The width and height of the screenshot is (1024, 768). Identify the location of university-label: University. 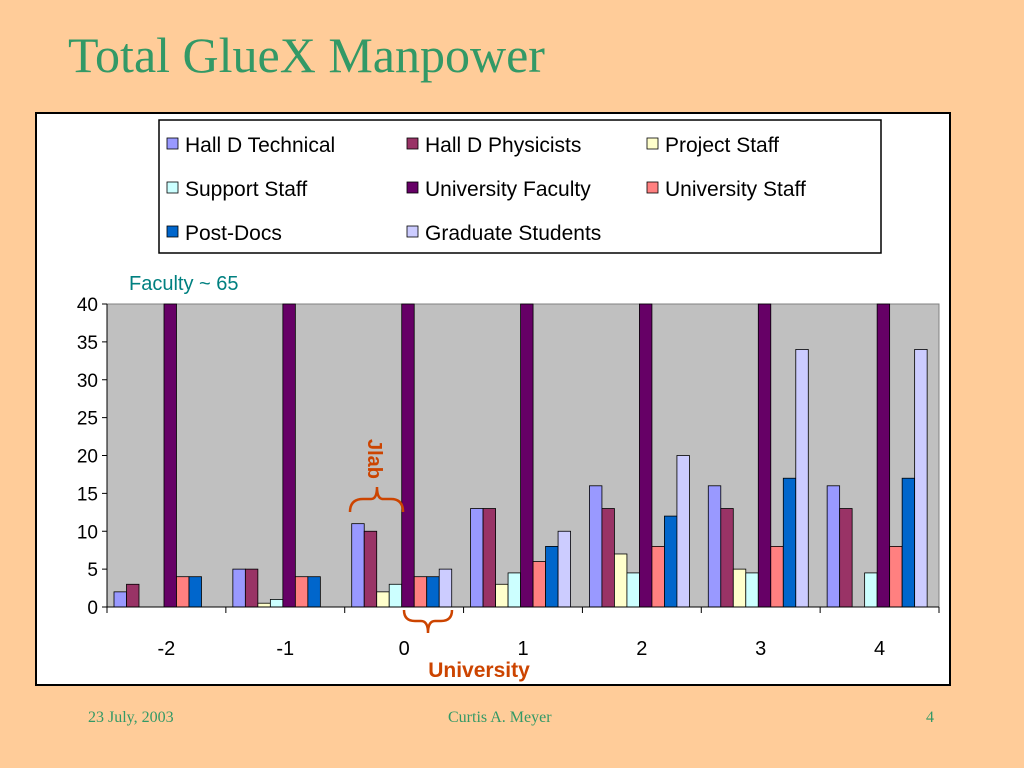
(479, 670).